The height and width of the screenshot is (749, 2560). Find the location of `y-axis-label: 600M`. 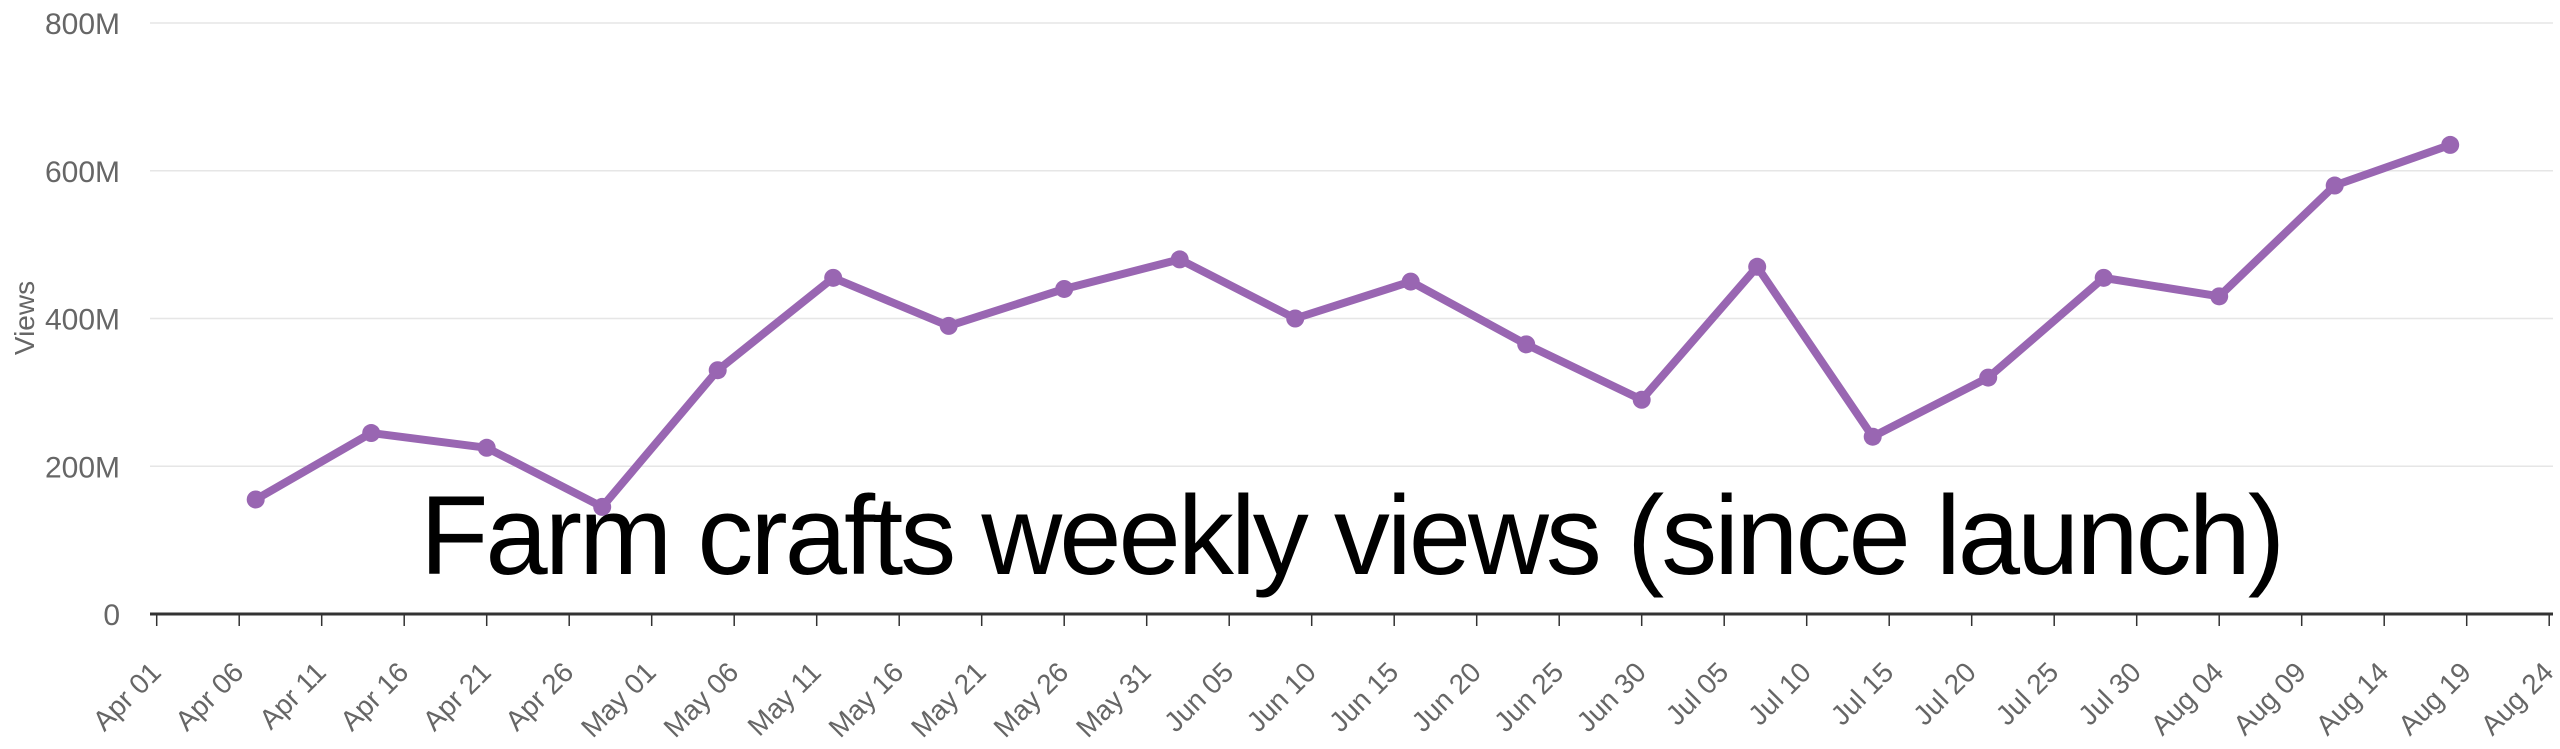

y-axis-label: 600M is located at coordinates (82, 172).